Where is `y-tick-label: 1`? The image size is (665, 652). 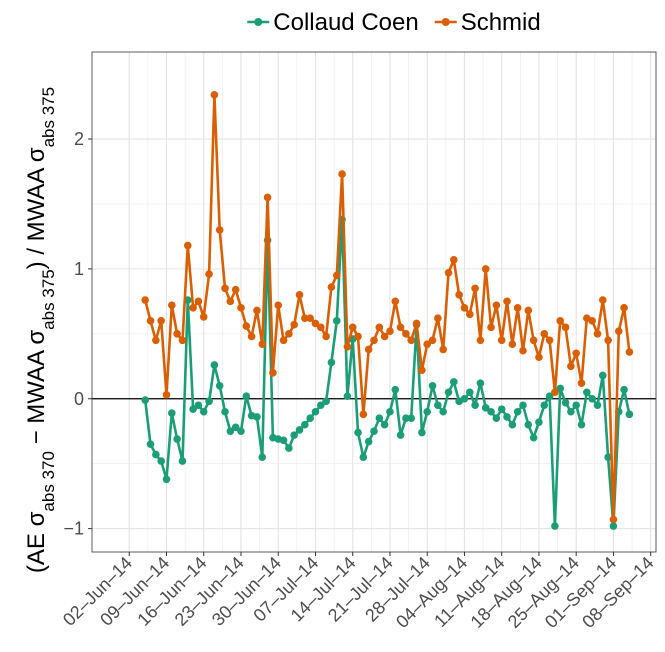
y-tick-label: 1 is located at coordinates (79, 269).